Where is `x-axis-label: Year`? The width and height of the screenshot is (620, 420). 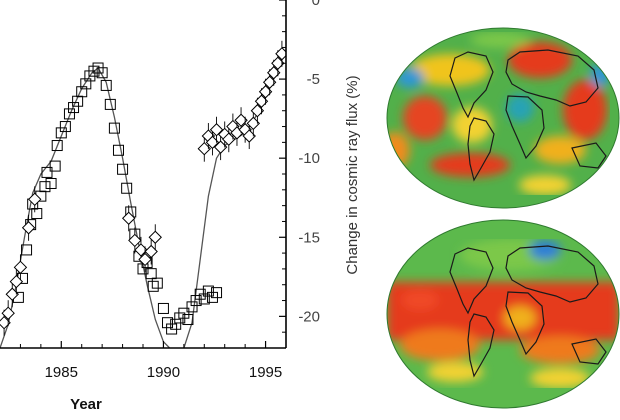
x-axis-label: Year is located at coordinates (86, 404).